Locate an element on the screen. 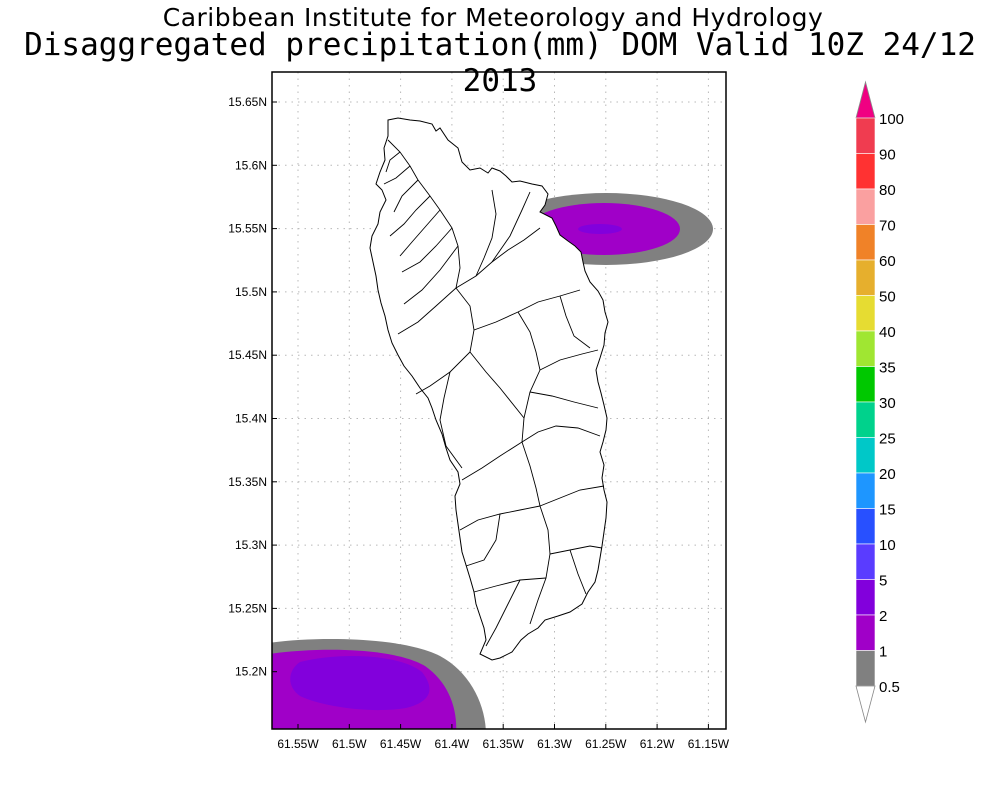 The width and height of the screenshot is (1000, 800). lon-tick-label: 61.25W is located at coordinates (606, 744).